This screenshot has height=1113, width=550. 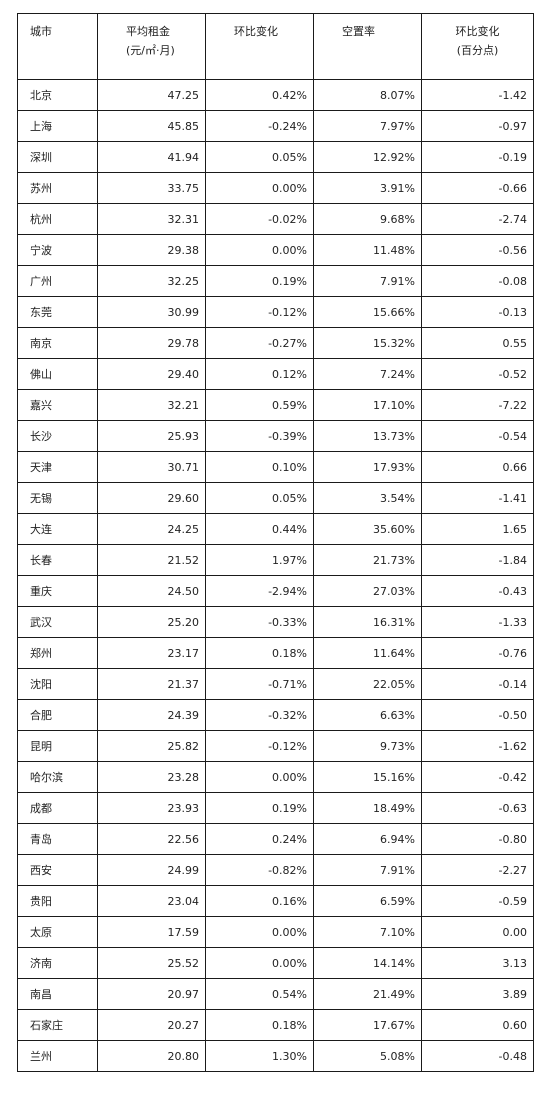 I want to click on table-row: 郑州 23.17 0.18% 11.64% -0.76, so click(x=276, y=653).